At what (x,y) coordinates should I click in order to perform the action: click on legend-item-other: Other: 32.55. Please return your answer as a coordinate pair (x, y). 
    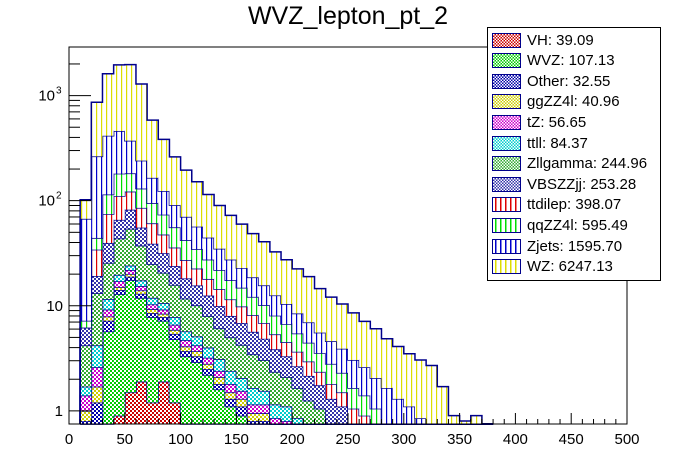
    Looking at the image, I should click on (551, 81).